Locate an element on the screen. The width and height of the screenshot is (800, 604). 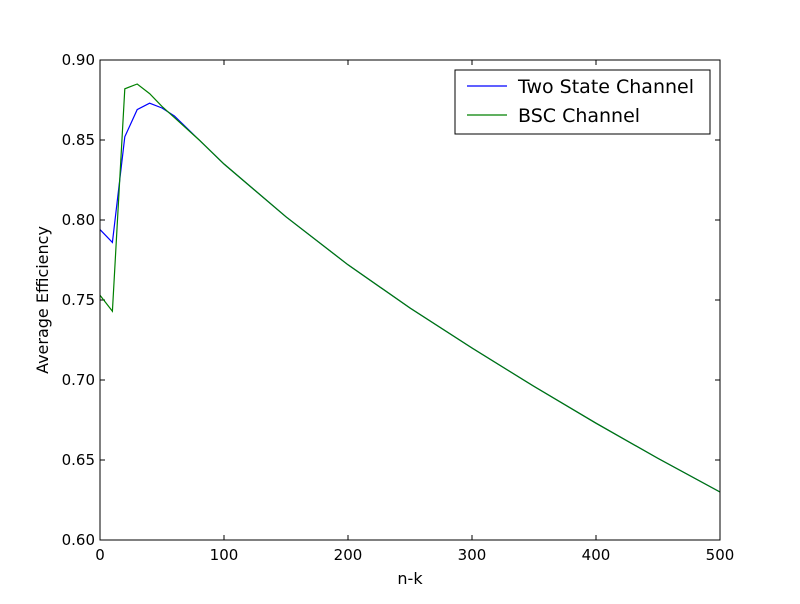
y-tick-label: 0.75 is located at coordinates (78, 300).